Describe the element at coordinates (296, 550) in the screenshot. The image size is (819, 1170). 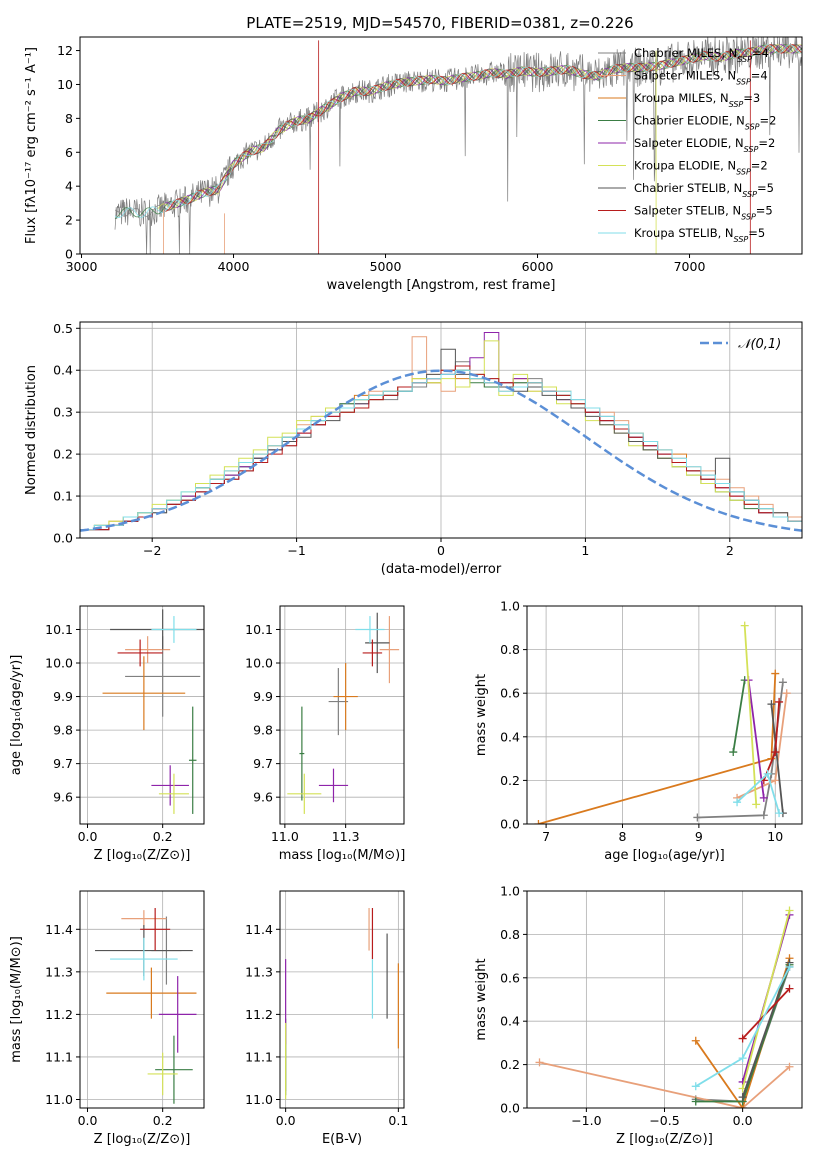
I see `x-tick-label: −1` at that location.